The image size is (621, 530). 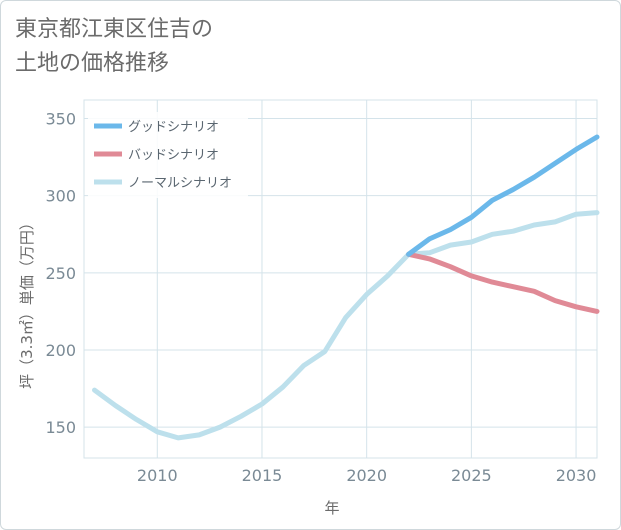 I want to click on y-tick-label: 250, so click(x=60, y=273).